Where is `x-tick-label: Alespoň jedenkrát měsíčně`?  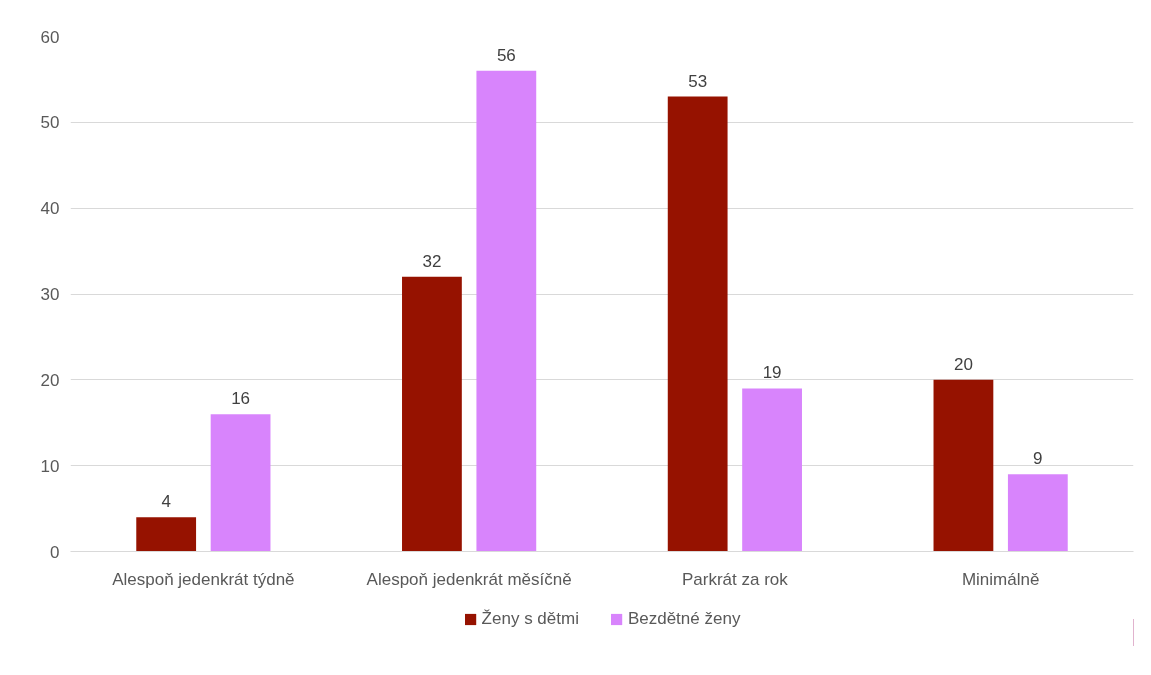 x-tick-label: Alespoň jedenkrát měsíčně is located at coordinates (469, 579).